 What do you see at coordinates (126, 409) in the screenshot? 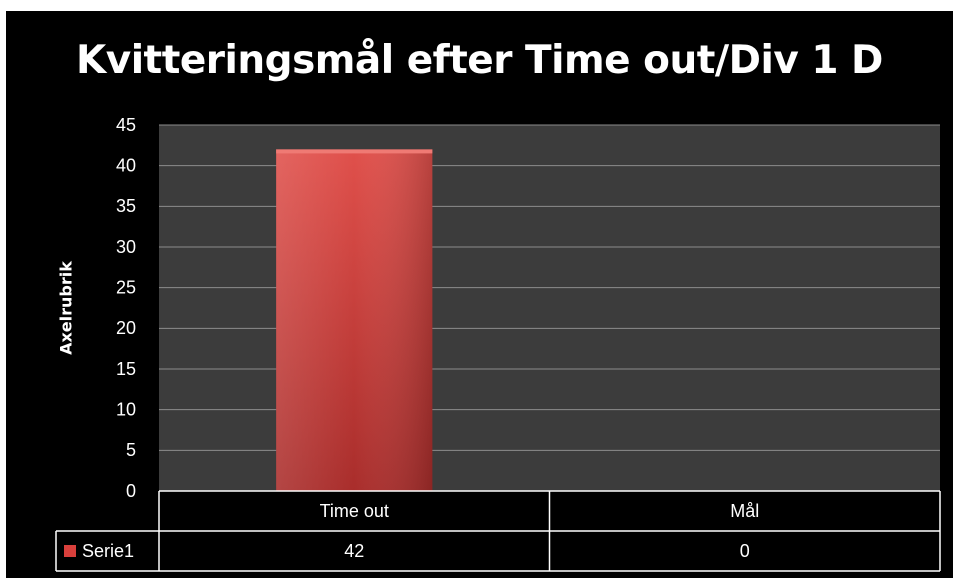
I see `y-tick-label: 10` at bounding box center [126, 409].